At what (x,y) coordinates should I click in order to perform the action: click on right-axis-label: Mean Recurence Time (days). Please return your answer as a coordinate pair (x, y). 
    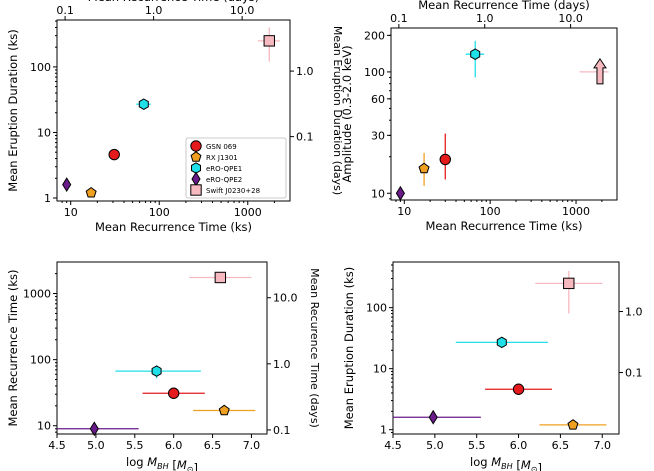
    Looking at the image, I should click on (314, 348).